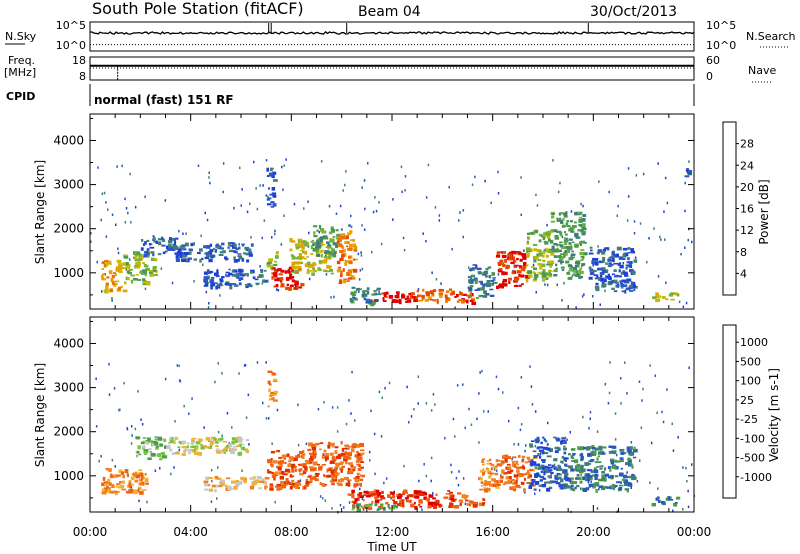 This screenshot has height=554, width=800. What do you see at coordinates (190, 532) in the screenshot?
I see `x-tick-label-1: 04:00` at bounding box center [190, 532].